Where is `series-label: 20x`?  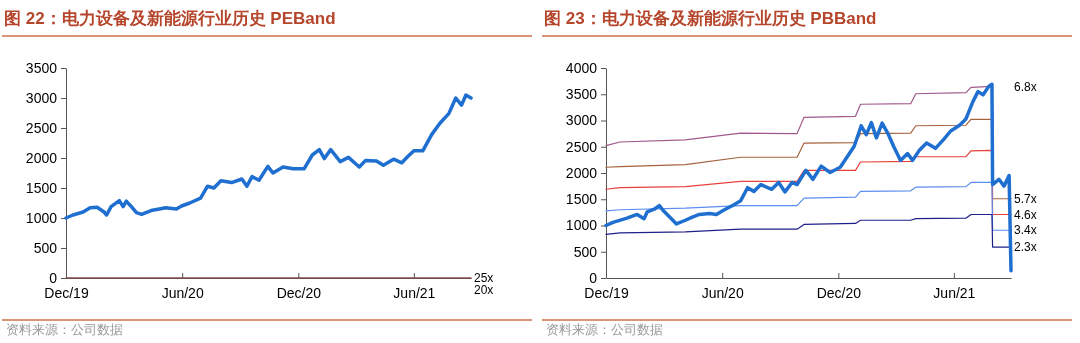
series-label: 20x is located at coordinates (484, 290).